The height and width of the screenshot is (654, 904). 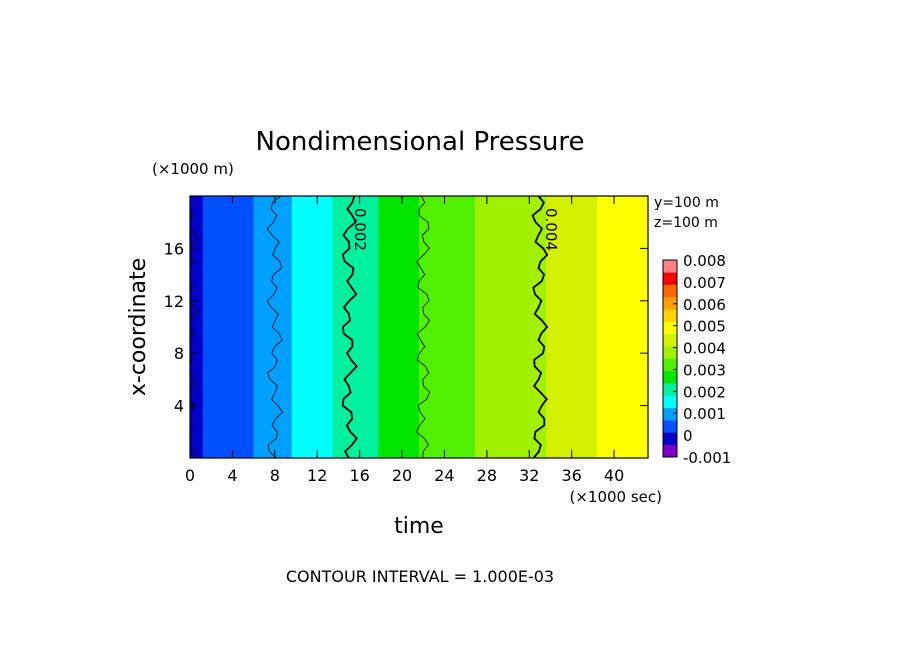 I want to click on contour-interval-note: CONTOUR INTERVAL = 1.000E-03, so click(x=420, y=576).